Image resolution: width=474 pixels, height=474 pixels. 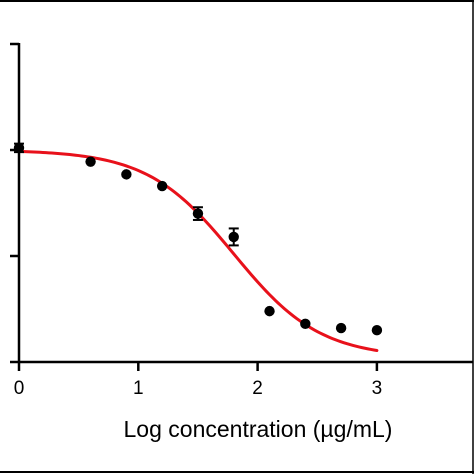 I want to click on x-tick-label: 3, so click(x=377, y=388).